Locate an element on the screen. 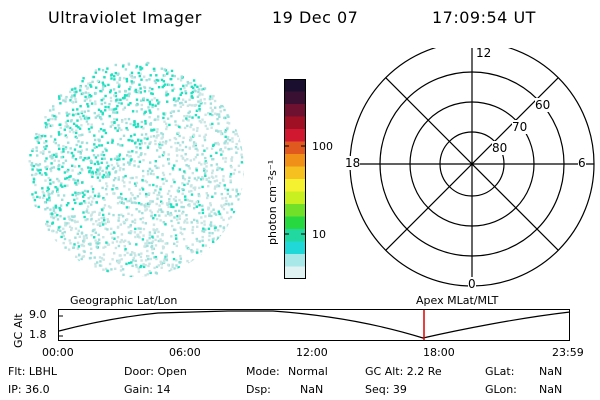 The height and width of the screenshot is (400, 600). info-ip: IP: 36.0 is located at coordinates (29, 389).